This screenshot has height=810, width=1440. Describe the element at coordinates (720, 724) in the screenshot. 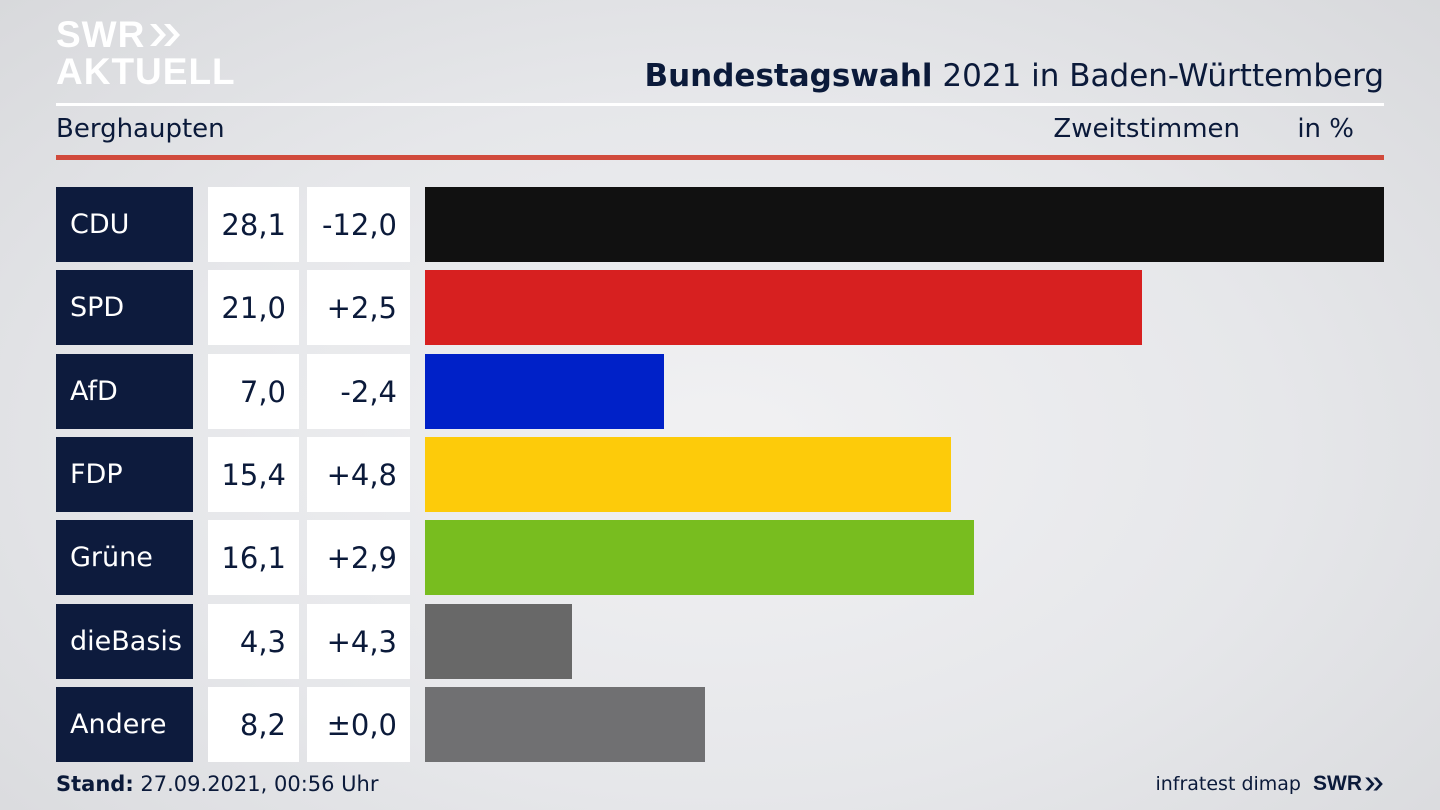

I see `chart-row: Andere 8,2 ±0,0` at that location.